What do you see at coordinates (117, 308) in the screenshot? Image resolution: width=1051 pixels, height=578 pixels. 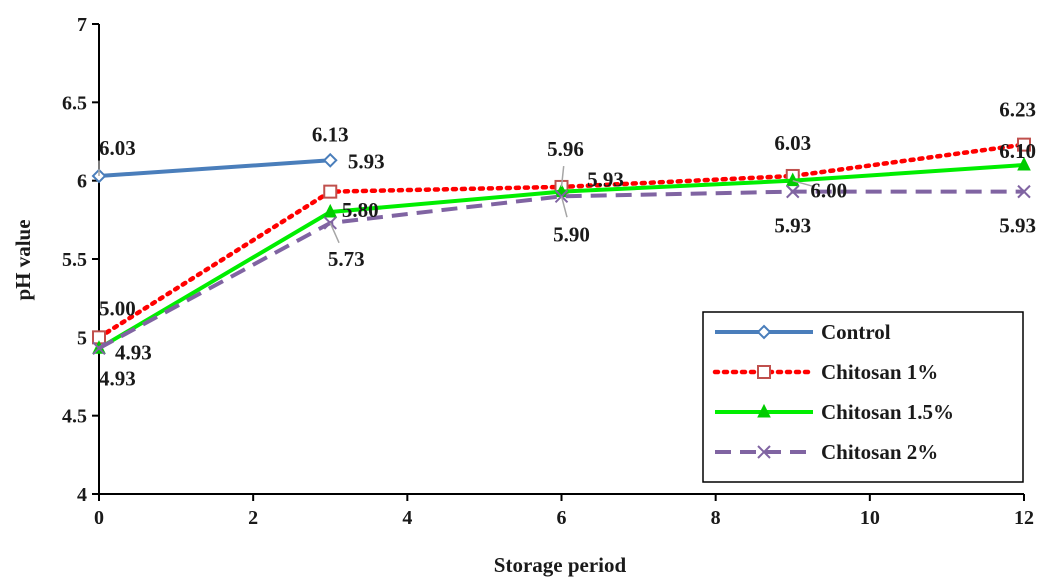 I see `data-label: 5.00` at bounding box center [117, 308].